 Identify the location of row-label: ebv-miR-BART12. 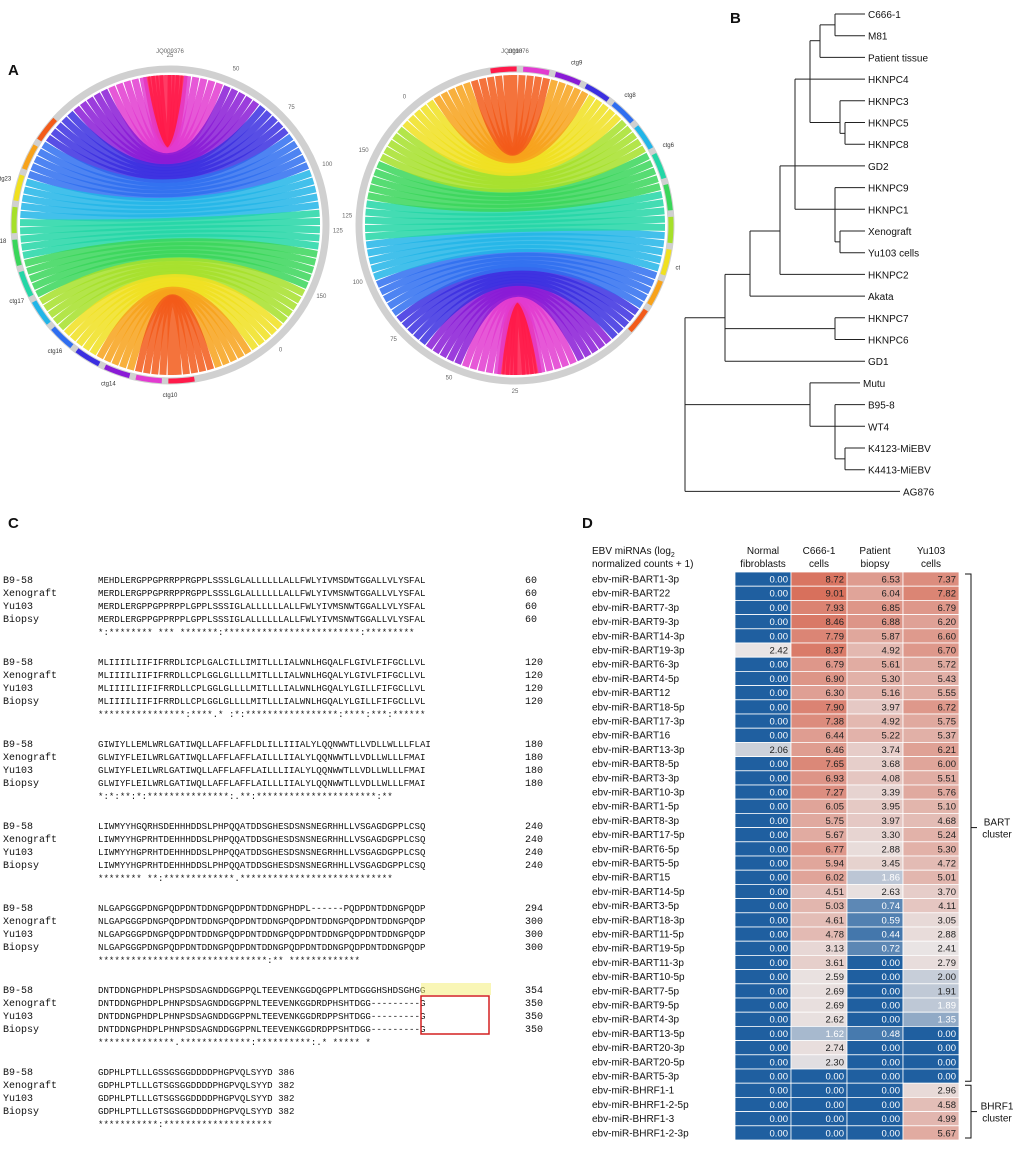
(631, 693).